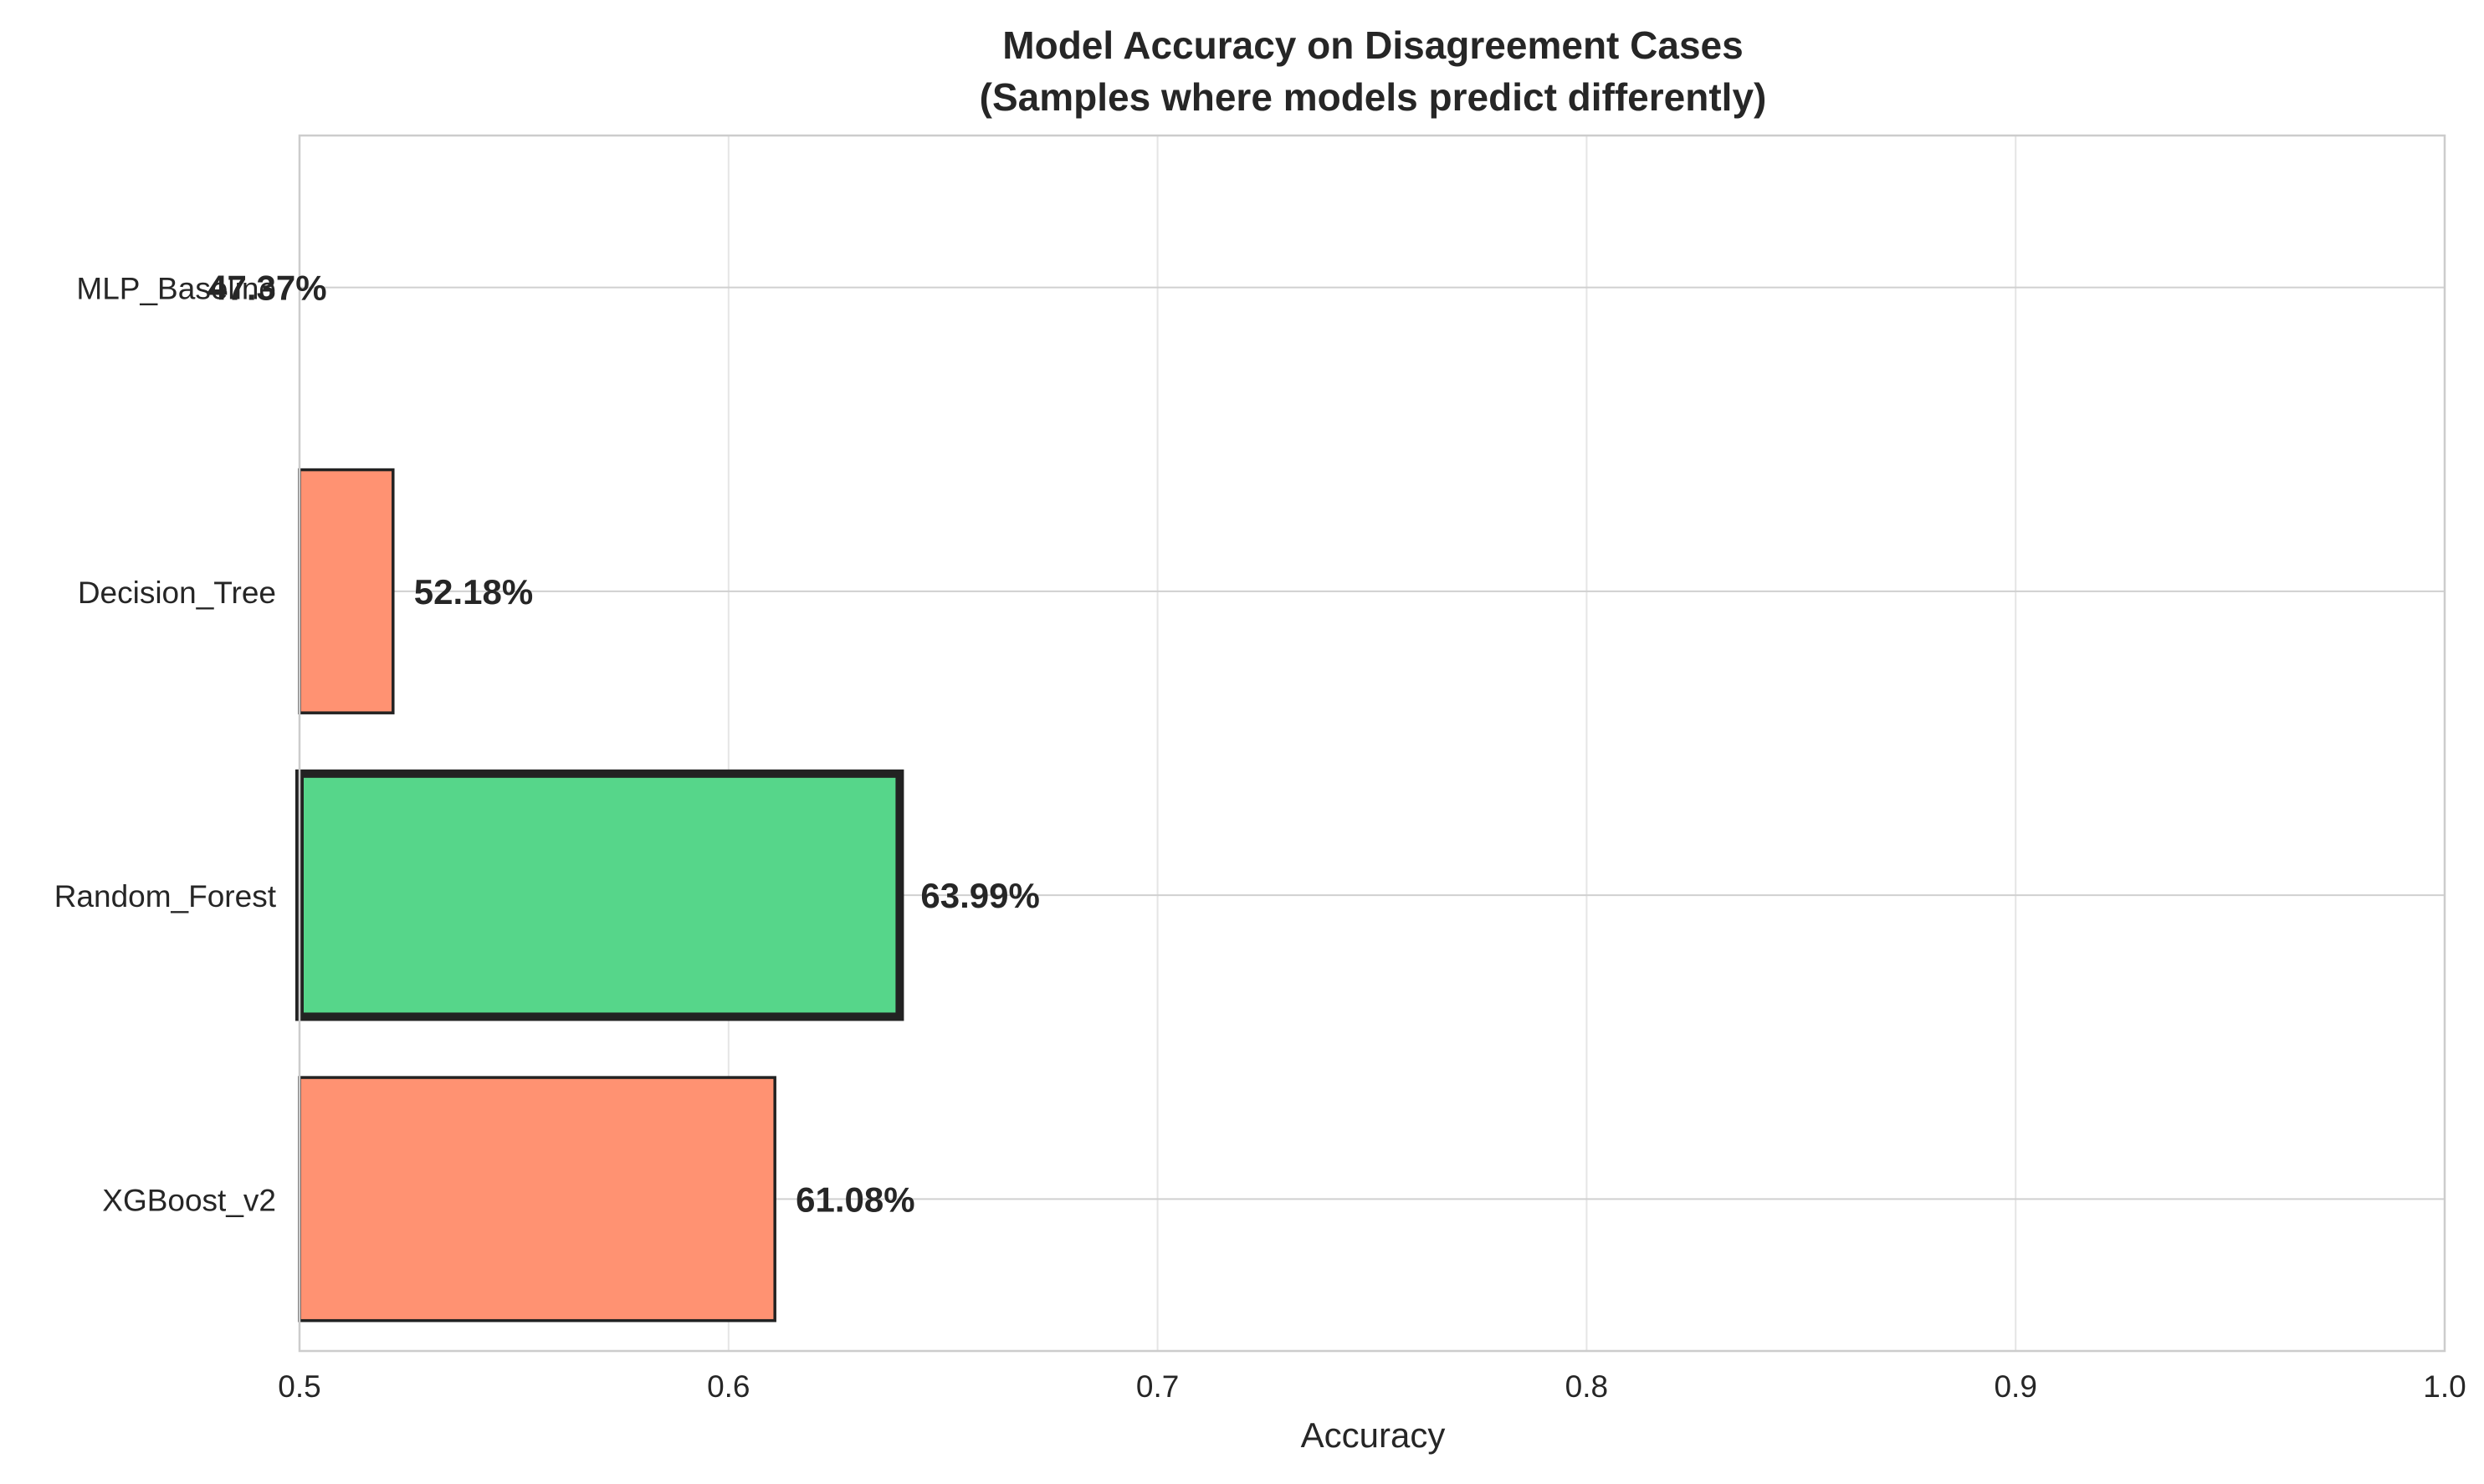 This screenshot has width=2484, height=1484. I want to click on x-tick-label: 0.8, so click(1586, 1386).